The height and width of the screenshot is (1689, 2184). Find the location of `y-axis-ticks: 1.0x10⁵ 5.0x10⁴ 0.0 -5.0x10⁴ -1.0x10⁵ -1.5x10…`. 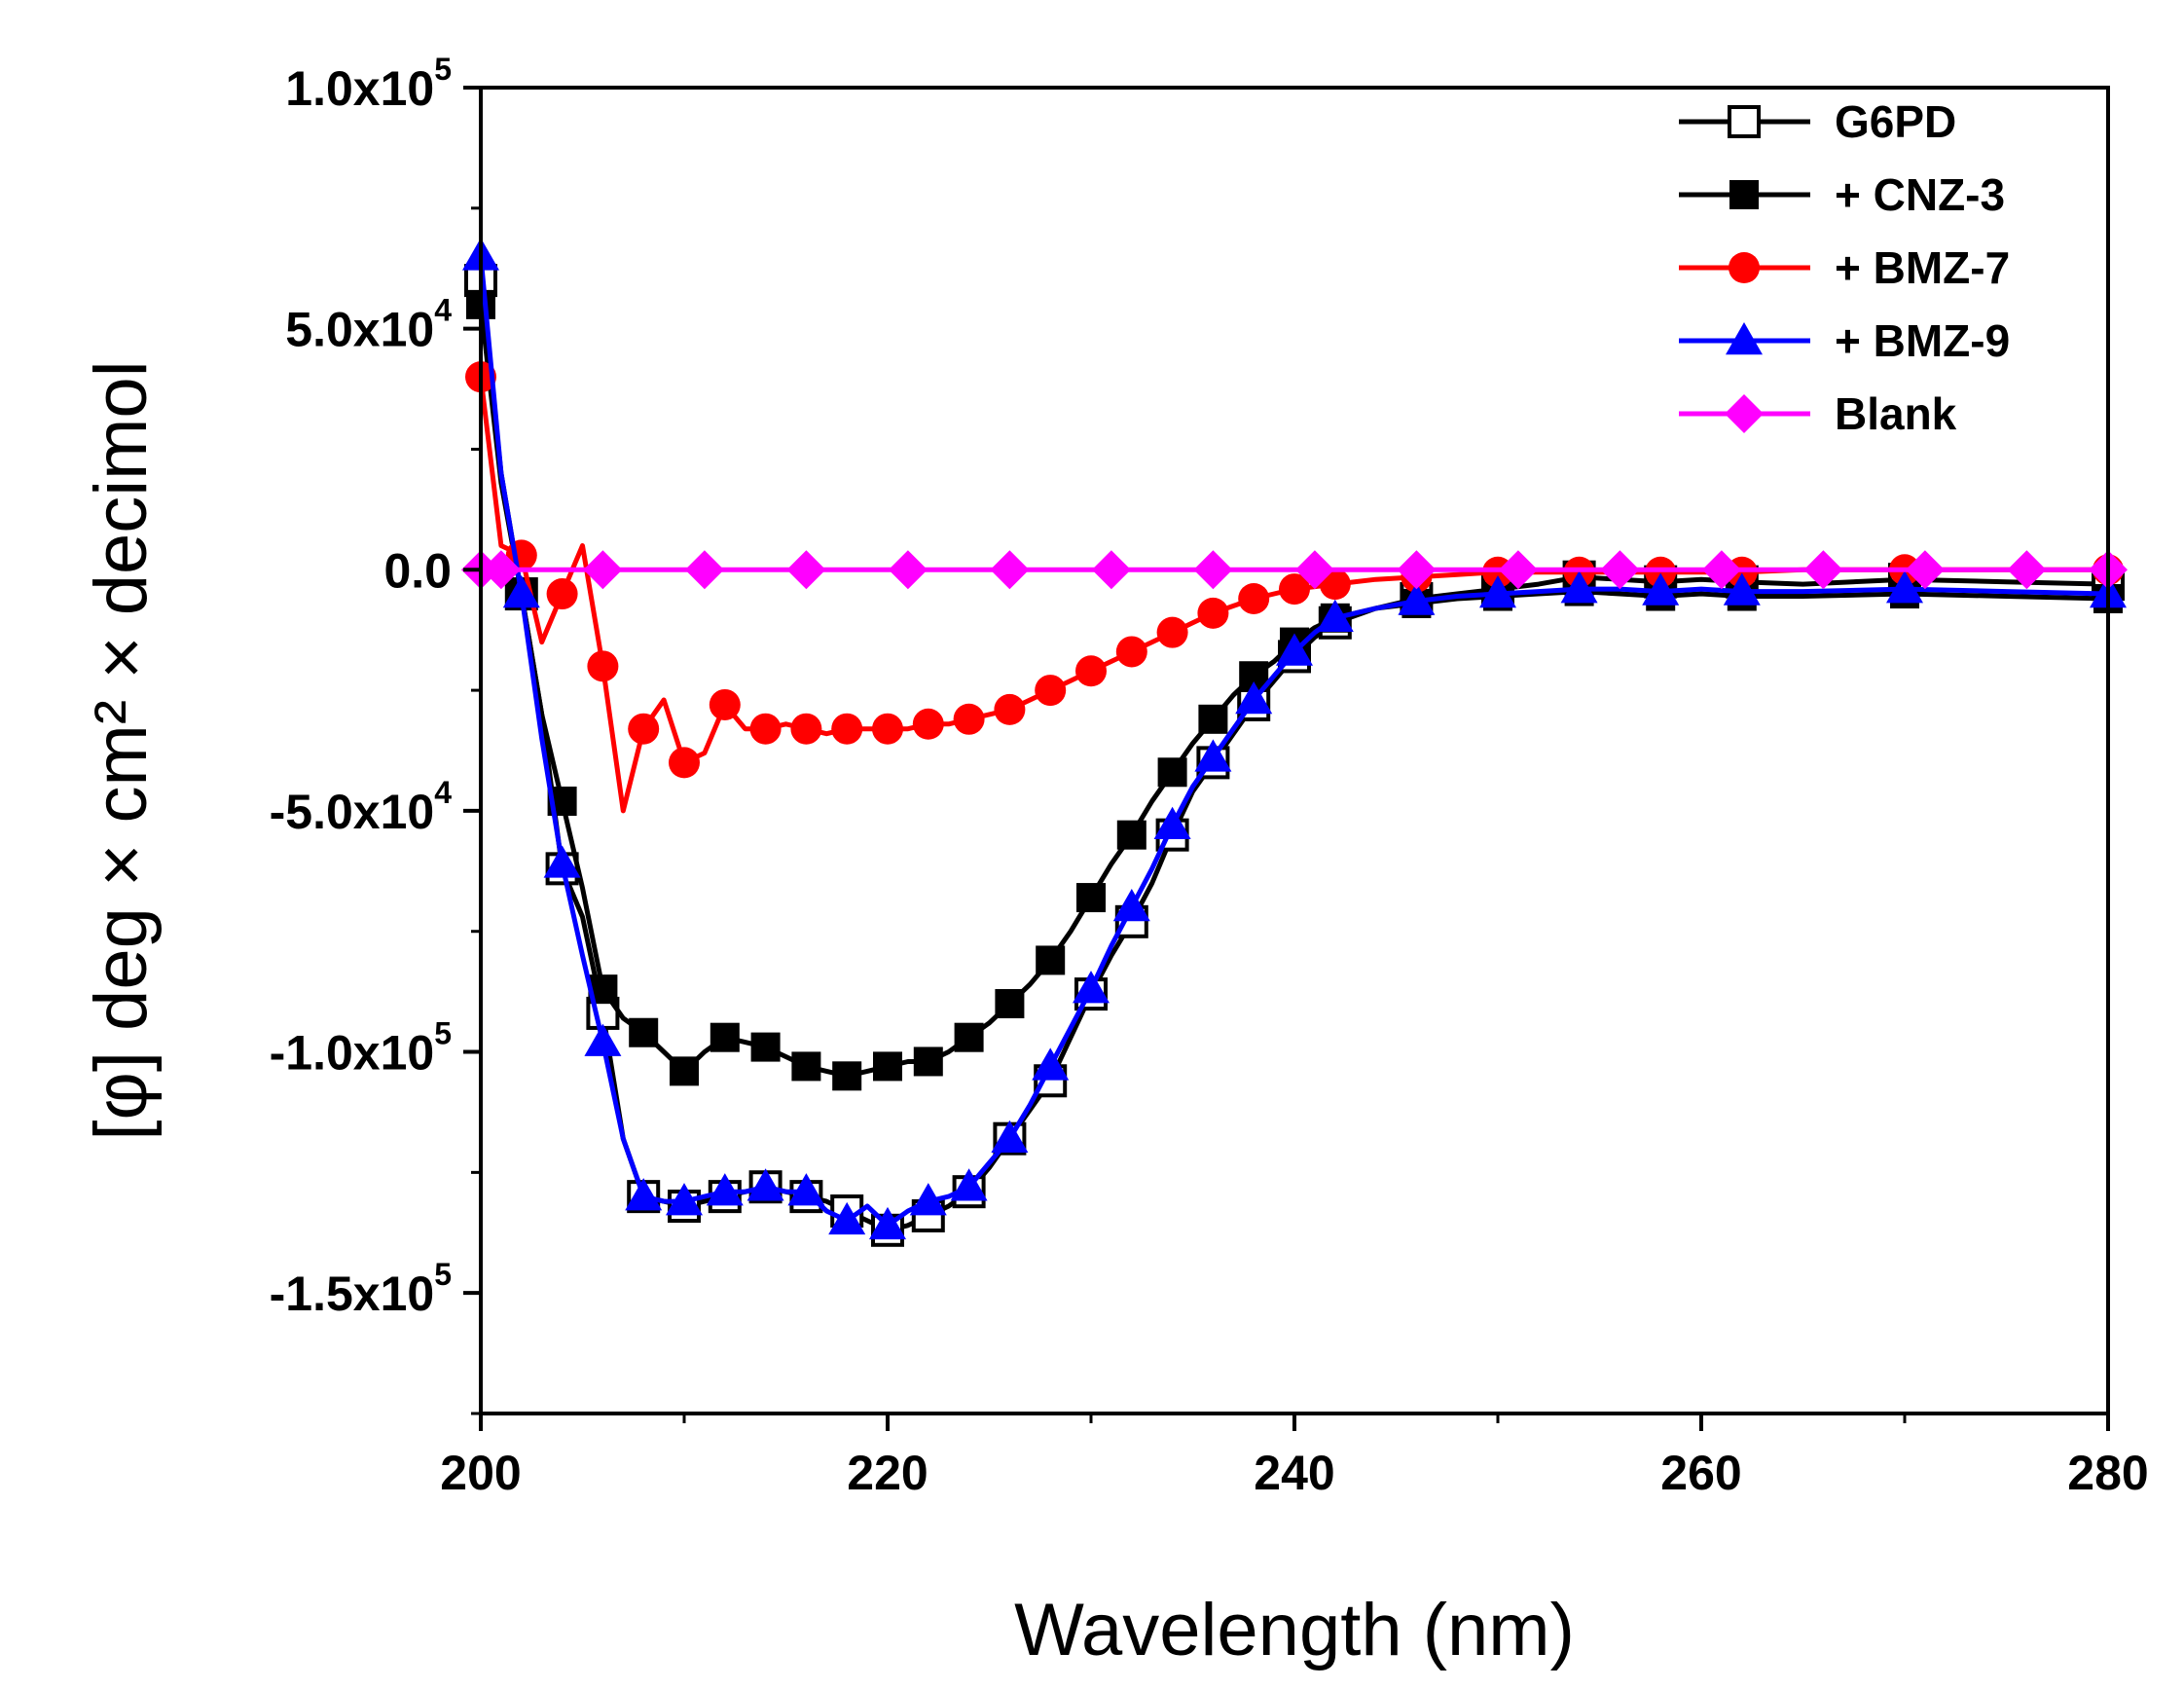

y-axis-ticks: 1.0x10⁵ 5.0x10⁴ 0.0 -5.0x10⁴ -1.0x10⁵ -1.5x10… is located at coordinates (375, 733).